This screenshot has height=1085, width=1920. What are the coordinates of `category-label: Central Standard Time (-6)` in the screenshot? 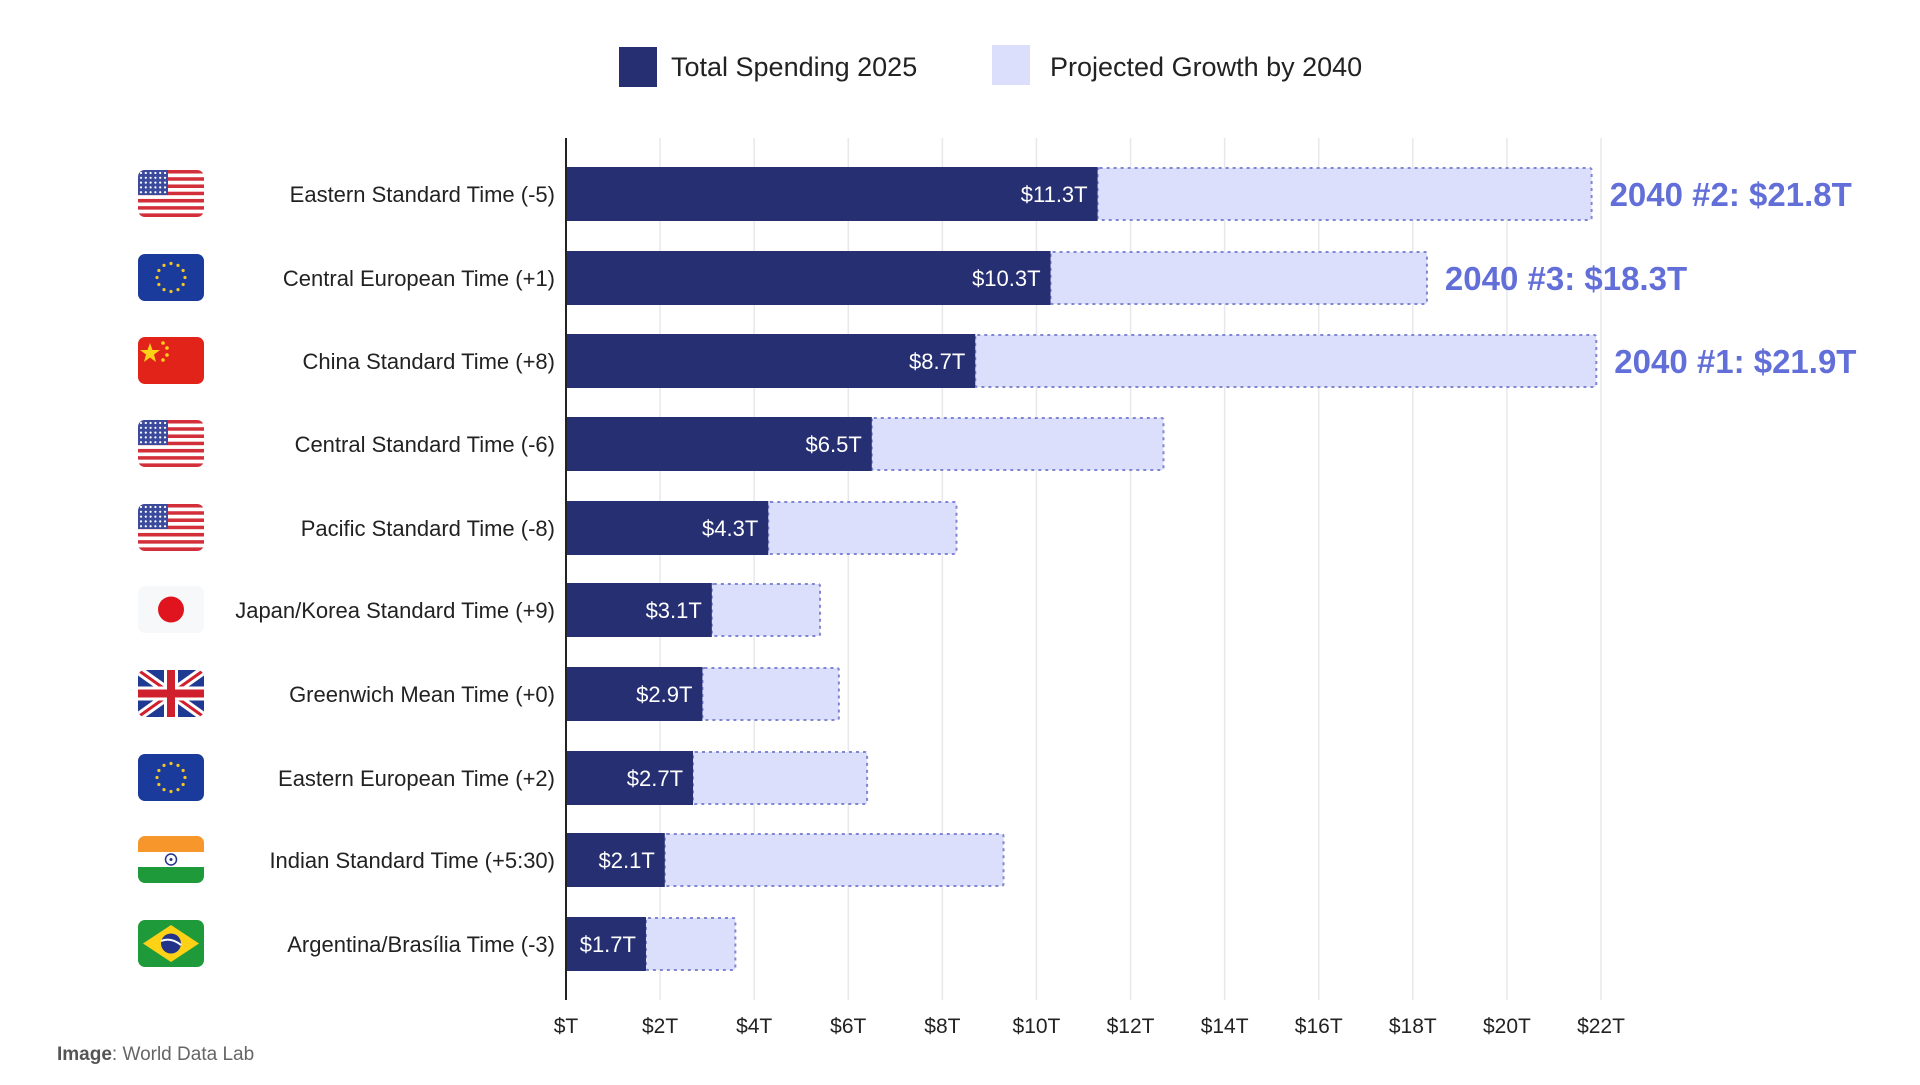 It's located at (425, 444).